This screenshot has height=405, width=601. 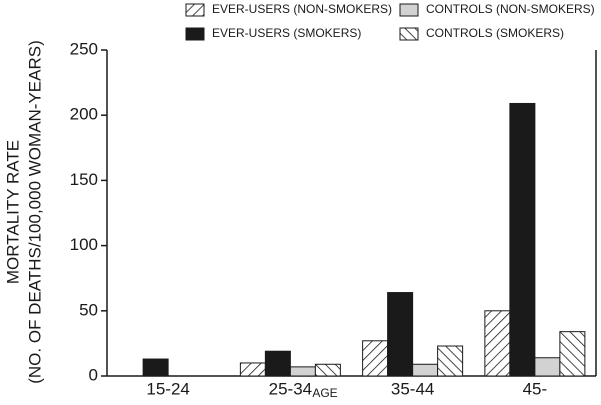 What do you see at coordinates (535, 388) in the screenshot?
I see `x-tick-label: 45-` at bounding box center [535, 388].